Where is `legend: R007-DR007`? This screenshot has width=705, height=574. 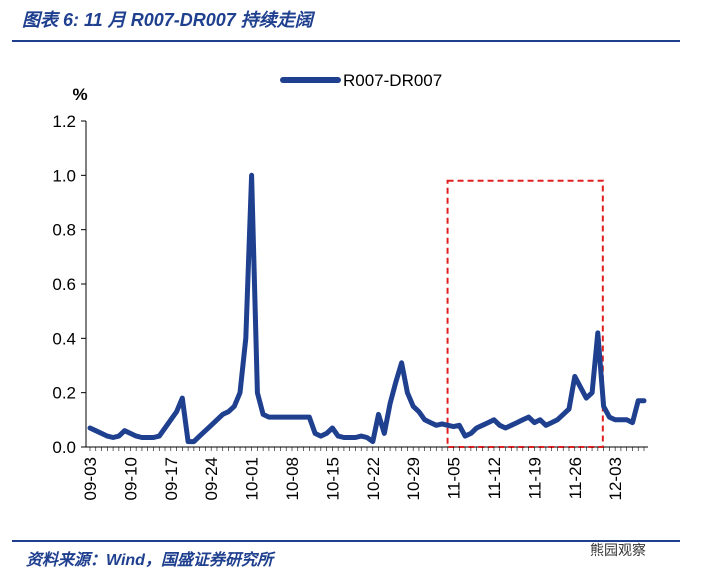 legend: R007-DR007 is located at coordinates (361, 80).